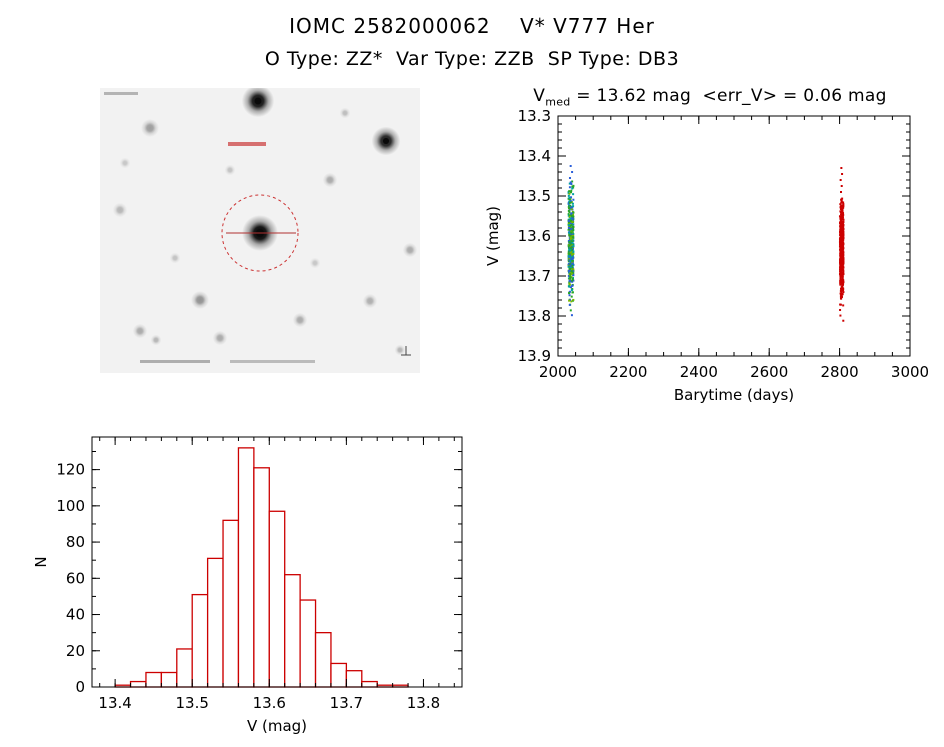 This screenshot has width=944, height=747. Describe the element at coordinates (70, 470) in the screenshot. I see `svg-text: 120` at that location.